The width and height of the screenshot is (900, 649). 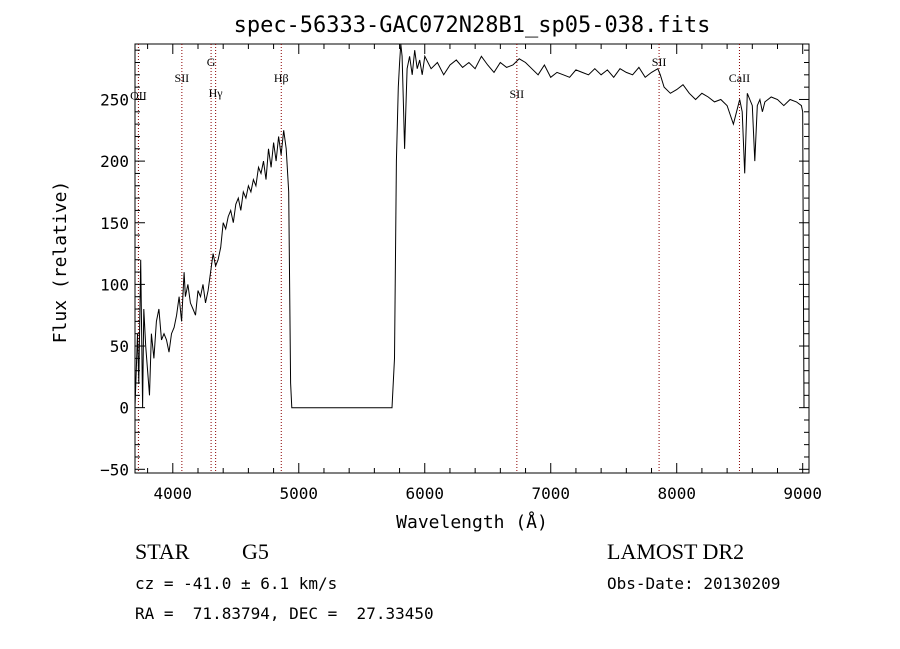 What do you see at coordinates (739, 78) in the screenshot?
I see `spectral-line-label: CaII` at bounding box center [739, 78].